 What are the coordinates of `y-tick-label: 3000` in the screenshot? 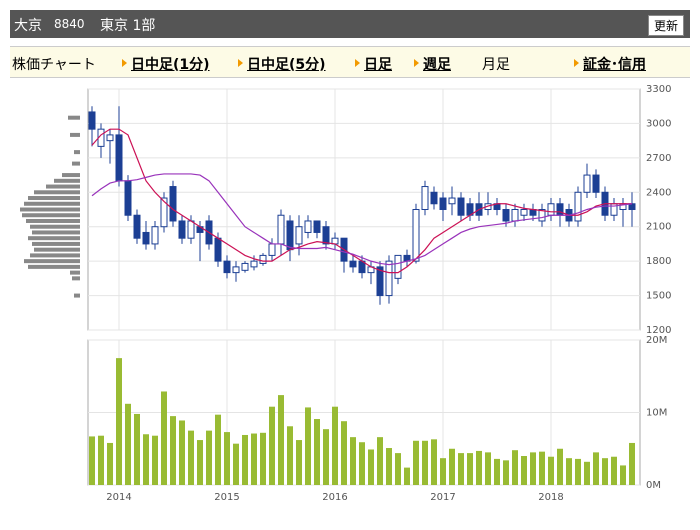 It's located at (658, 123).